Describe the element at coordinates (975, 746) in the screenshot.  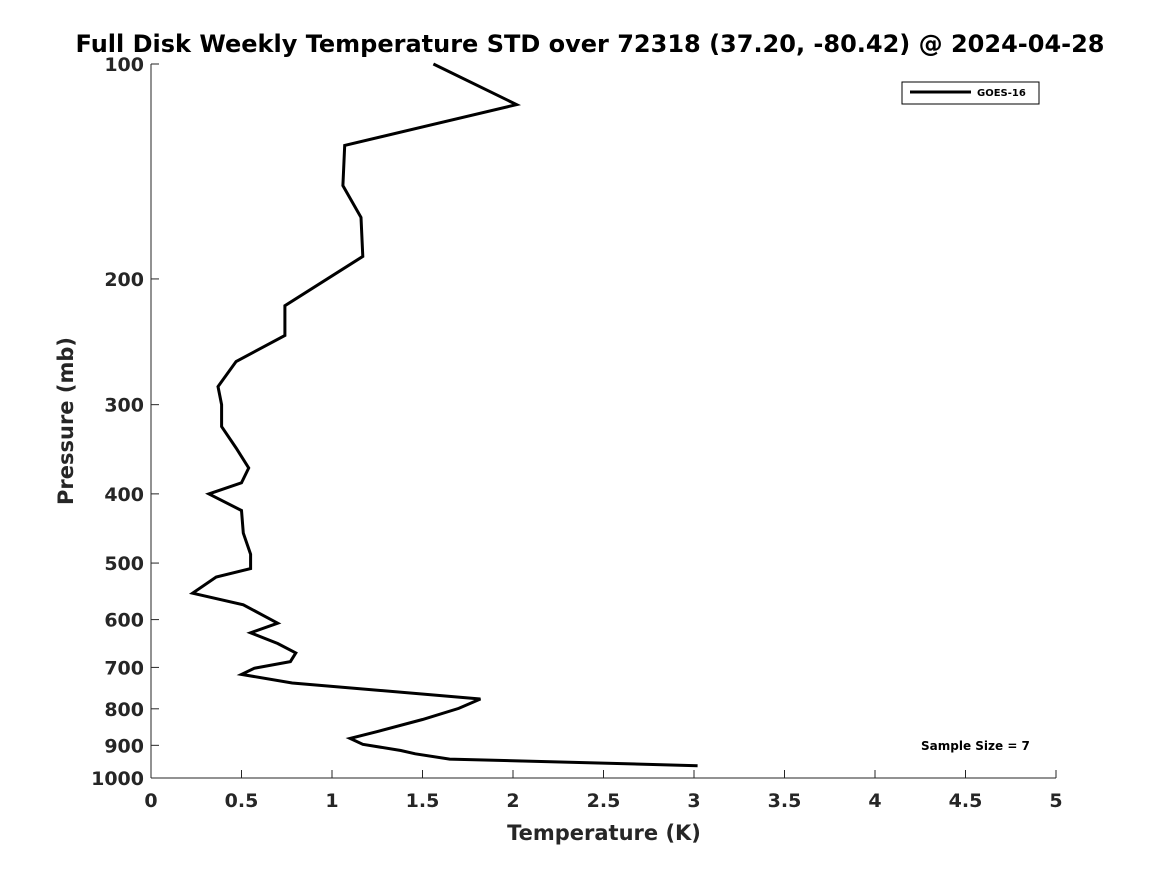
I see `sample-size-annotation: Sample Size = 7` at that location.